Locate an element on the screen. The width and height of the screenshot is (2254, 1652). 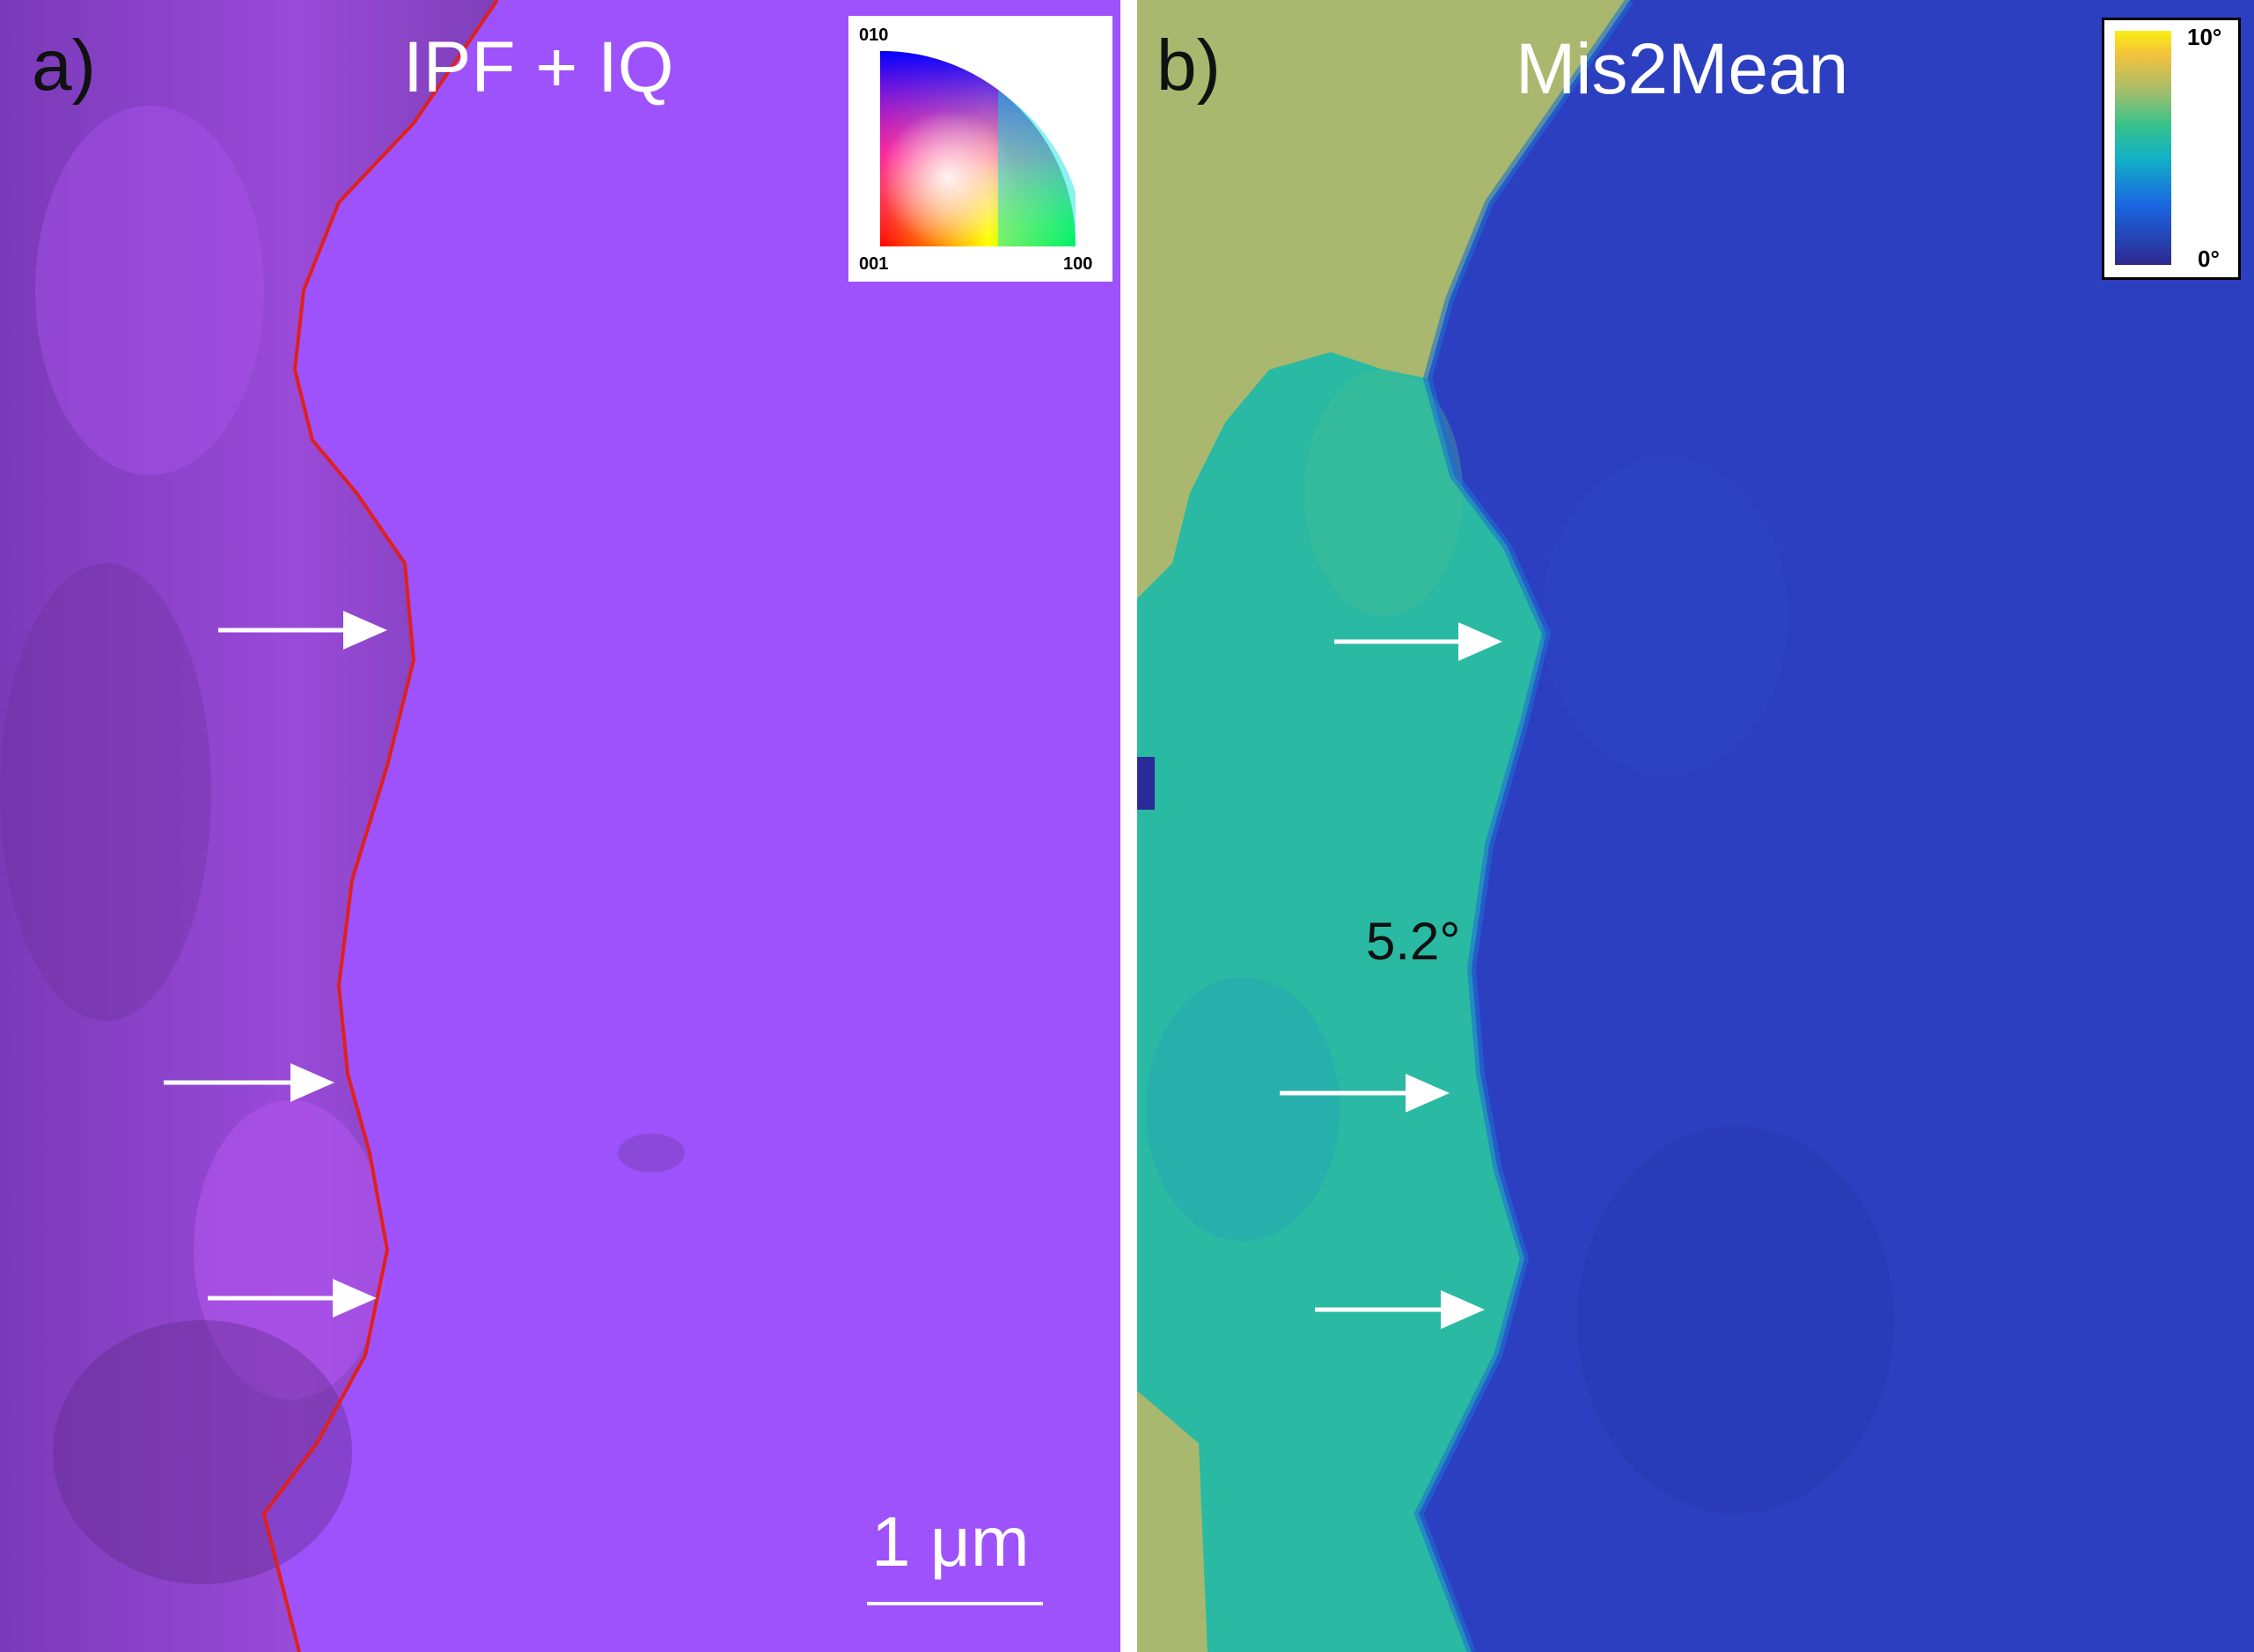
colorbar-gradient is located at coordinates (2143, 148).